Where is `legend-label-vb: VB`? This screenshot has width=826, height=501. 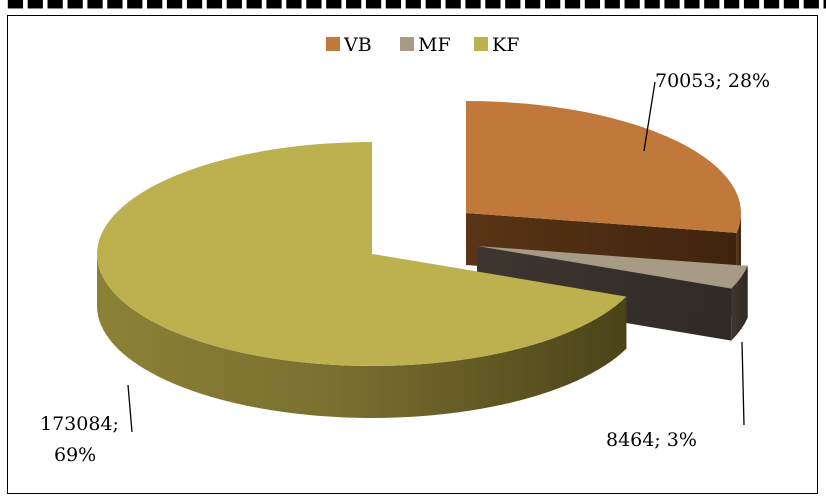 legend-label-vb: VB is located at coordinates (357, 45).